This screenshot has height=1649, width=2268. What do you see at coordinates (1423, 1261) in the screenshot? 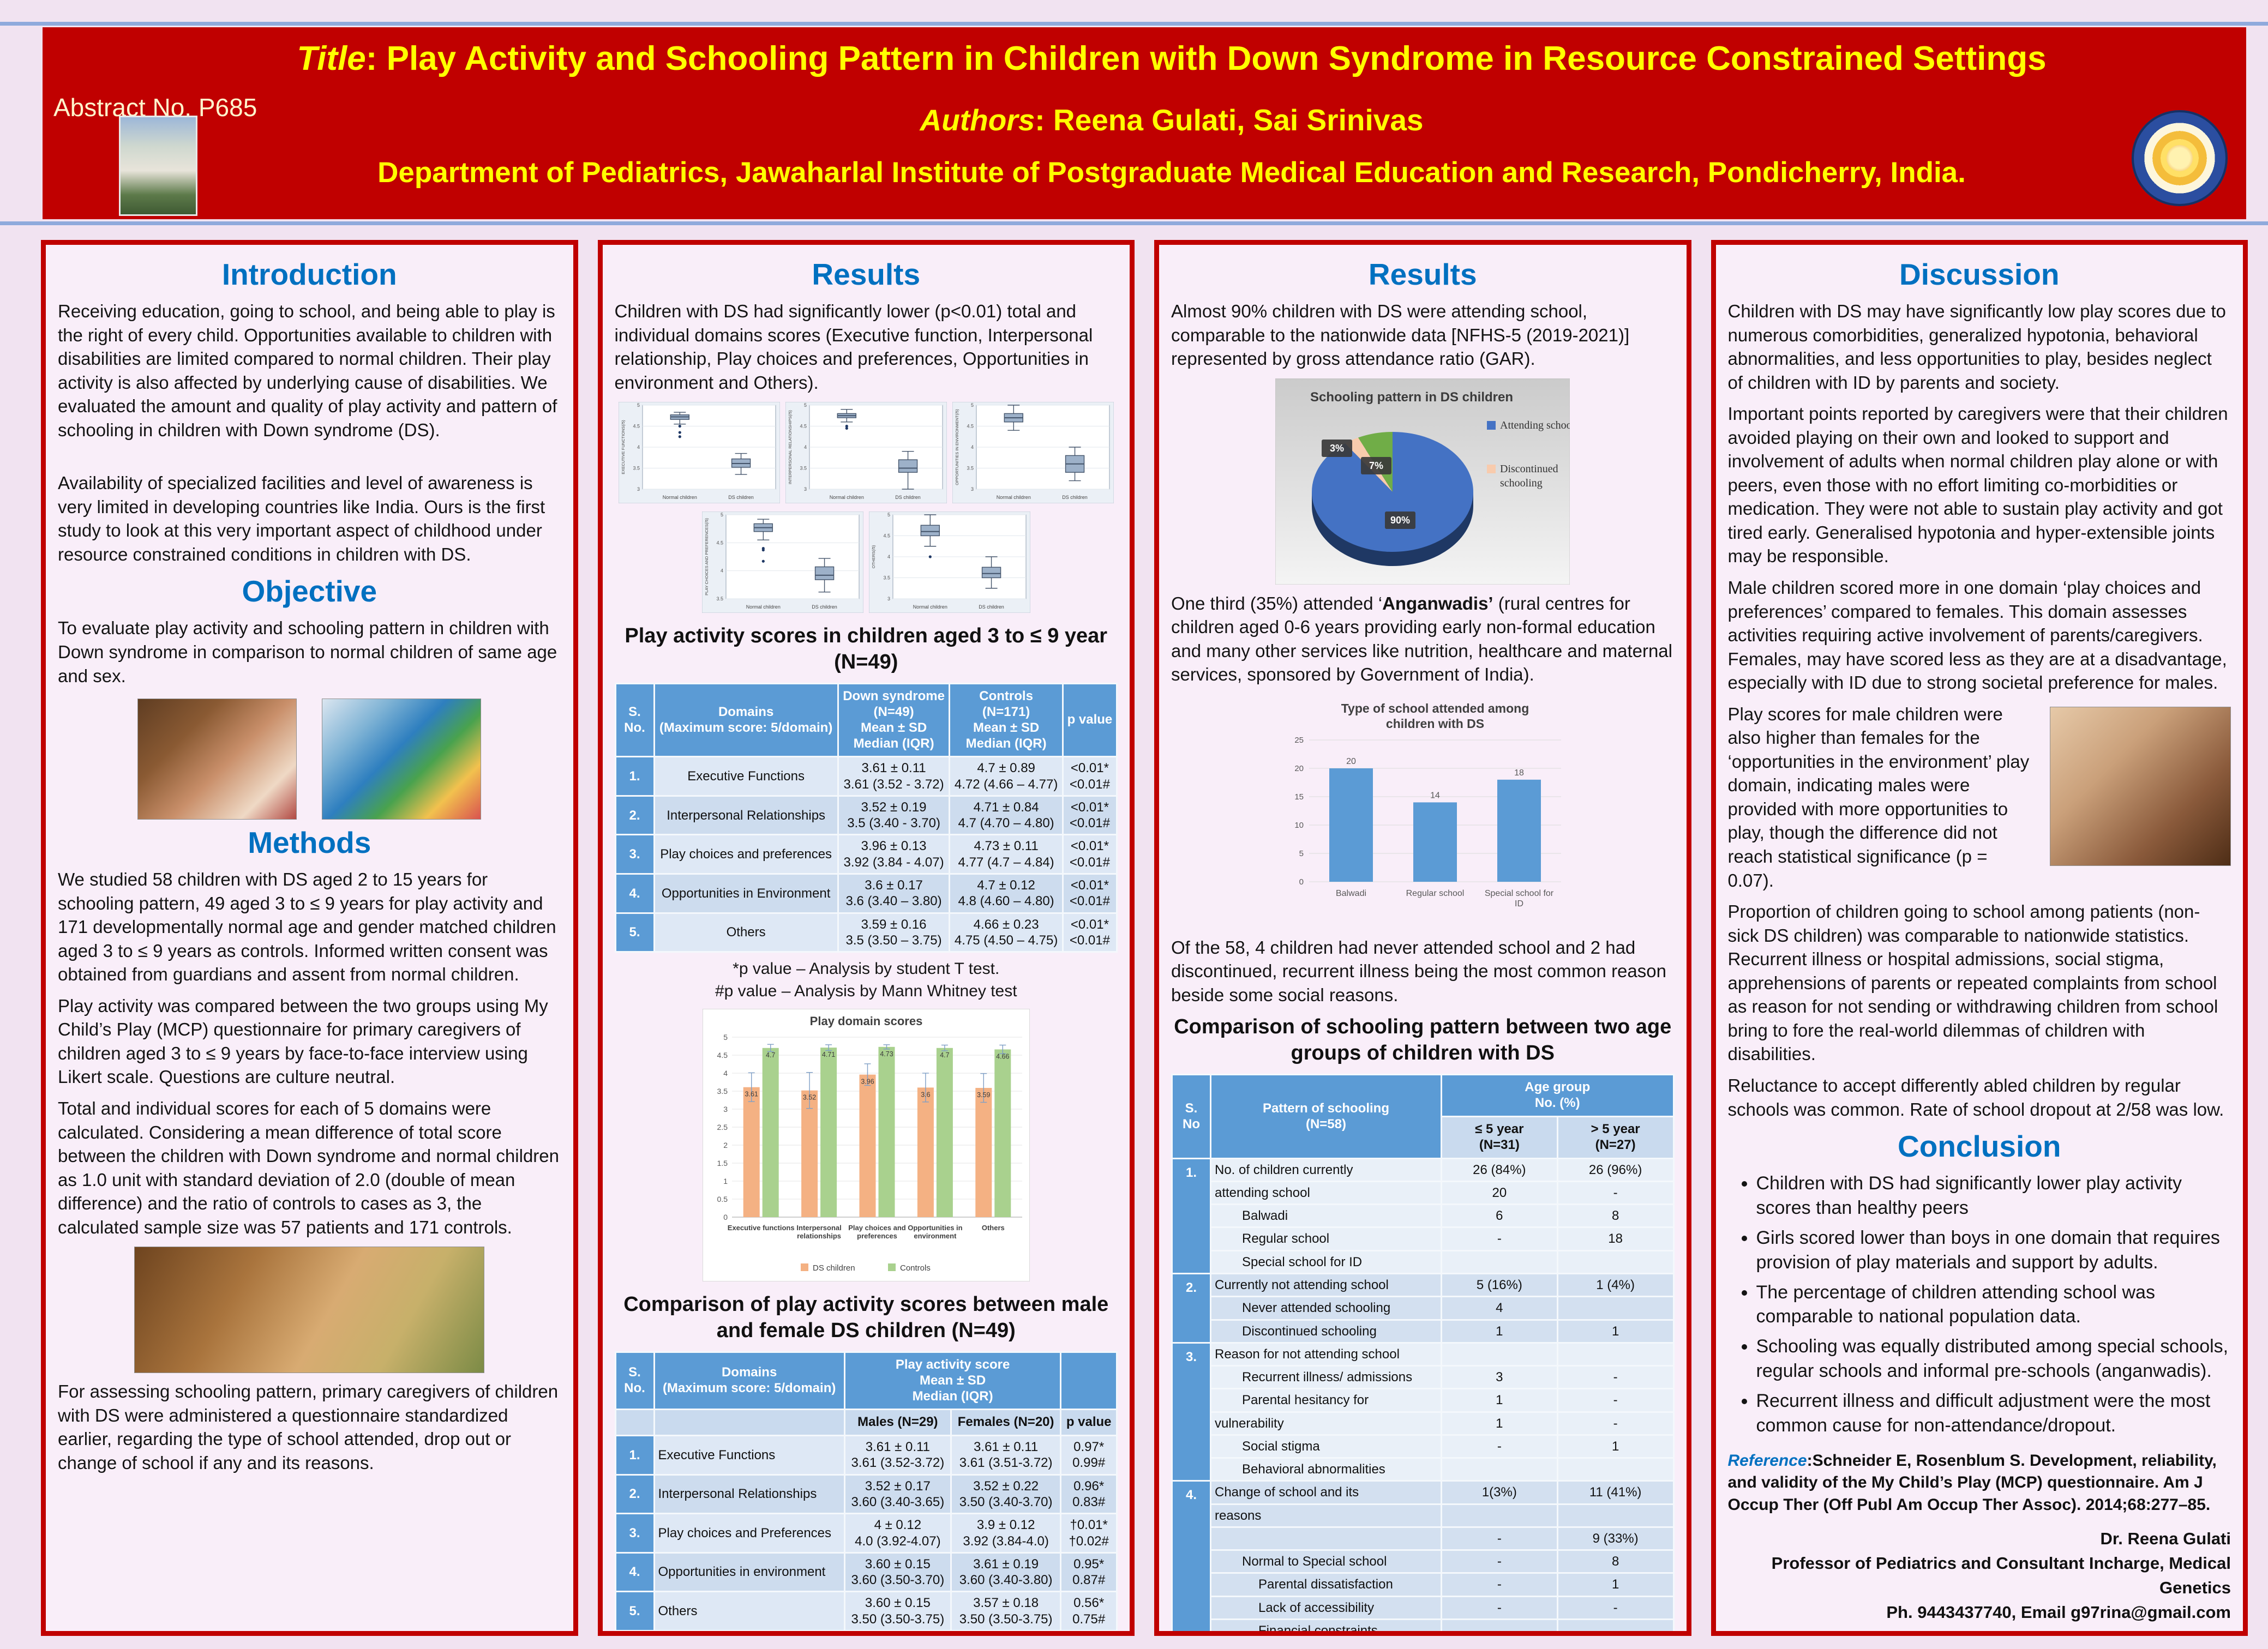
I see `table-row: Special school for ID` at bounding box center [1423, 1261].